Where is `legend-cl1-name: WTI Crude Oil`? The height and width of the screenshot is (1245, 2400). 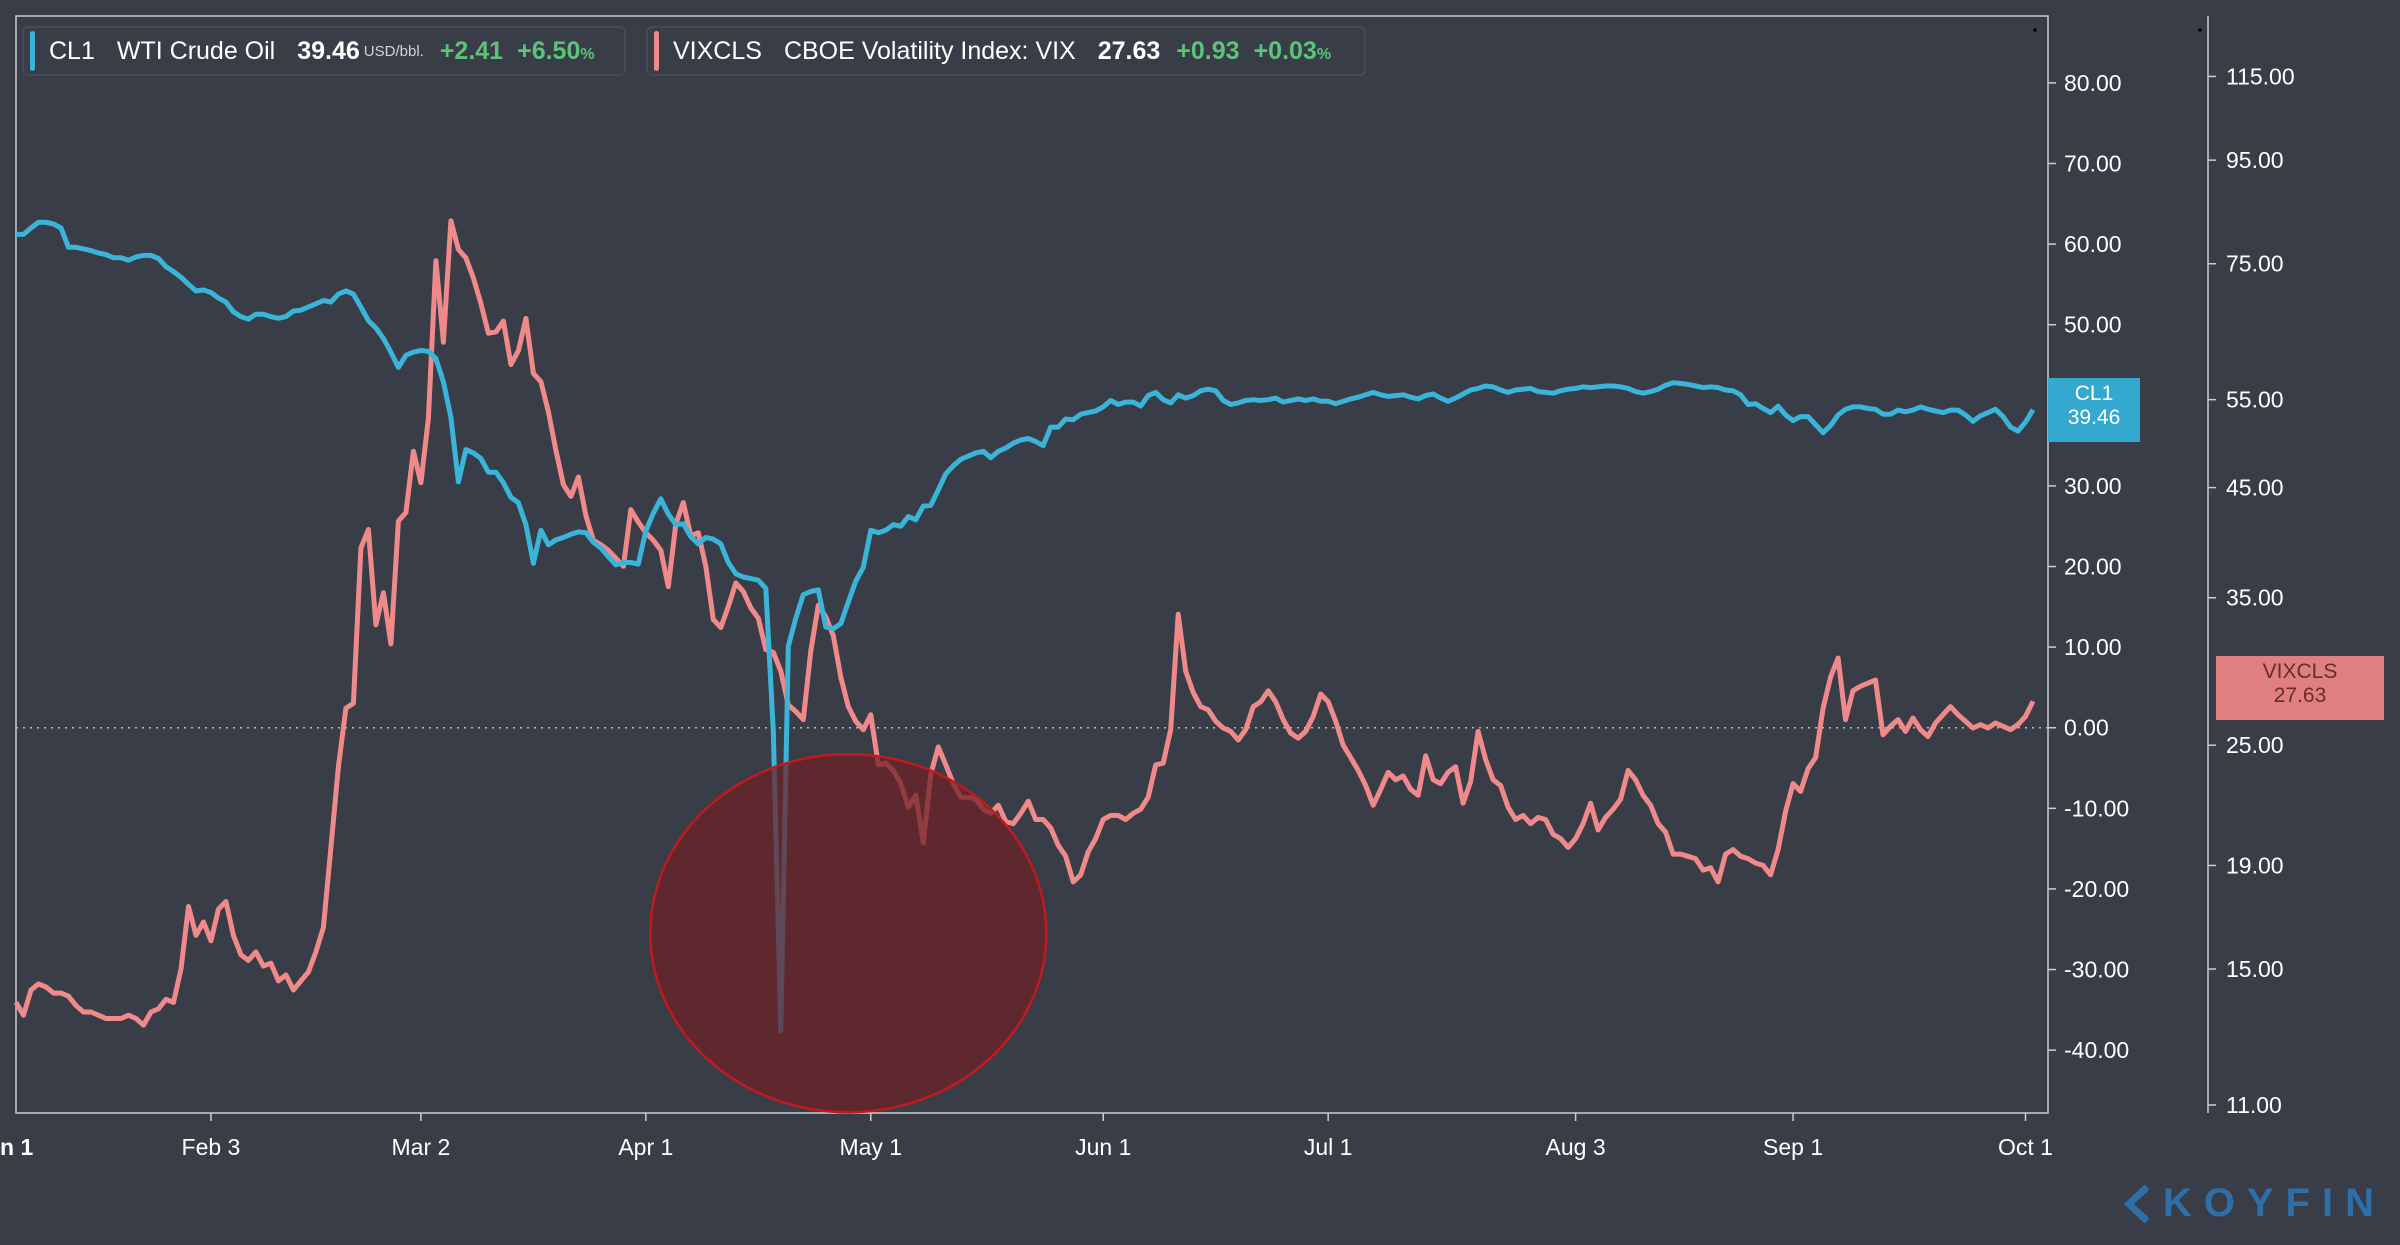
legend-cl1-name: WTI Crude Oil is located at coordinates (196, 50).